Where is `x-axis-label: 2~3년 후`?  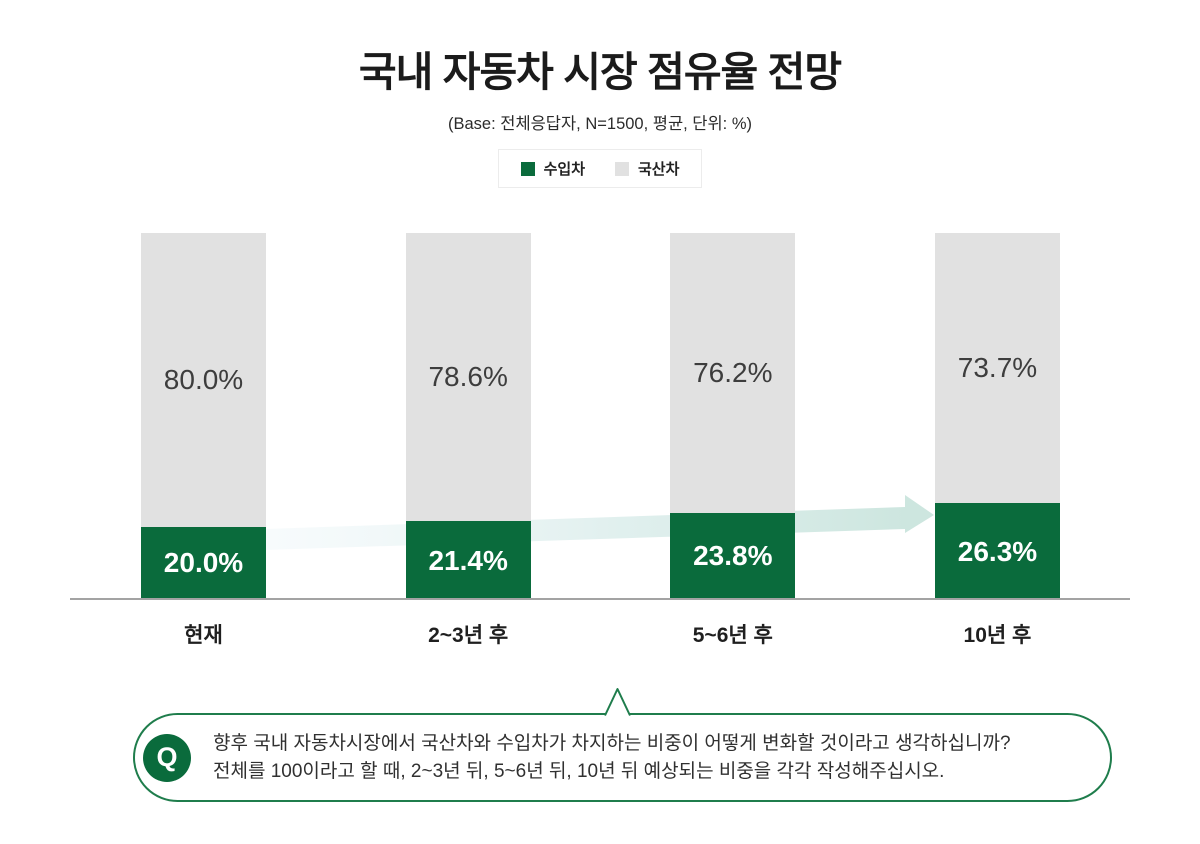
x-axis-label: 2~3년 후 is located at coordinates (468, 635).